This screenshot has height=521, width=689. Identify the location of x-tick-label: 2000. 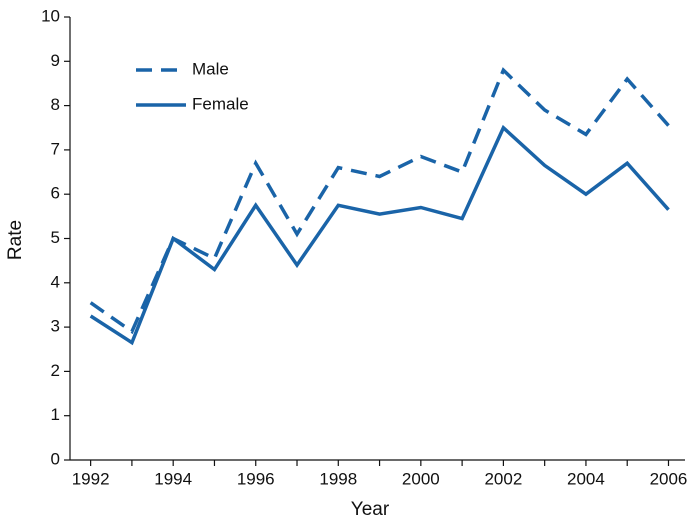
(421, 478).